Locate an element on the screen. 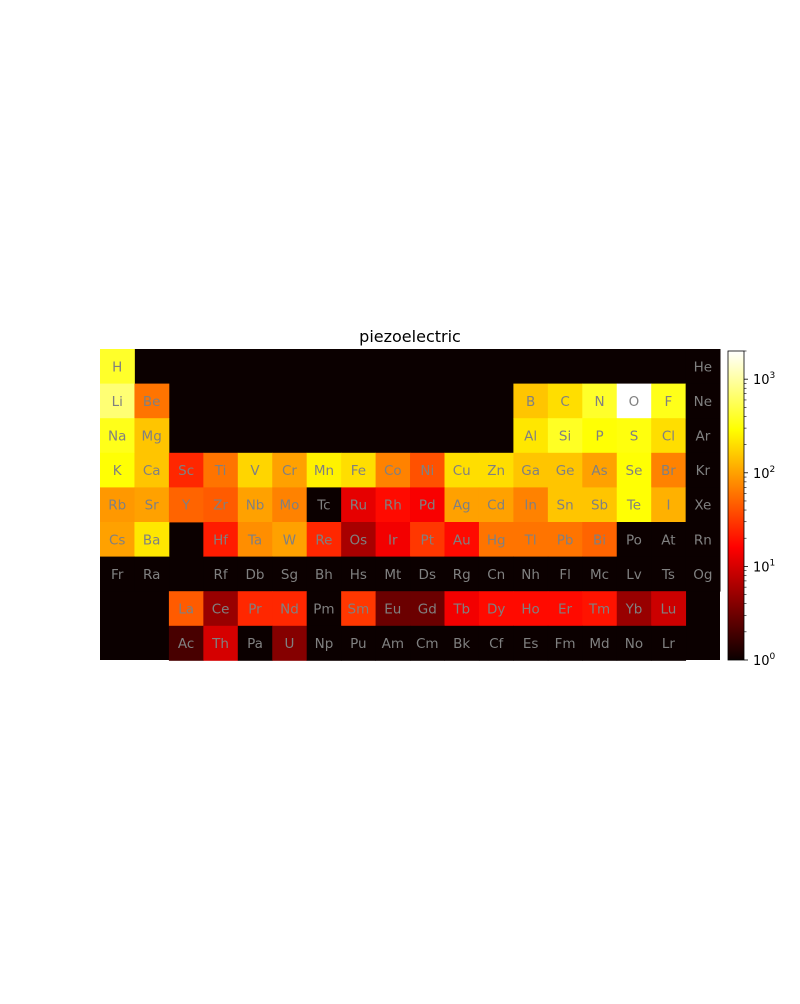  cell-pt is located at coordinates (427, 539).